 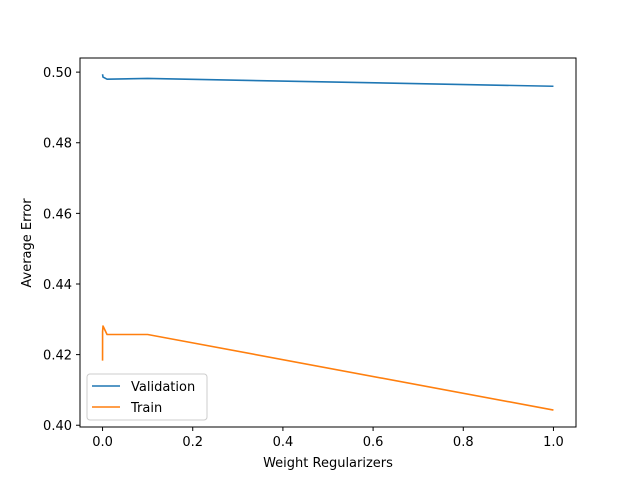 What do you see at coordinates (163, 387) in the screenshot?
I see `legend-label-validation: Validation` at bounding box center [163, 387].